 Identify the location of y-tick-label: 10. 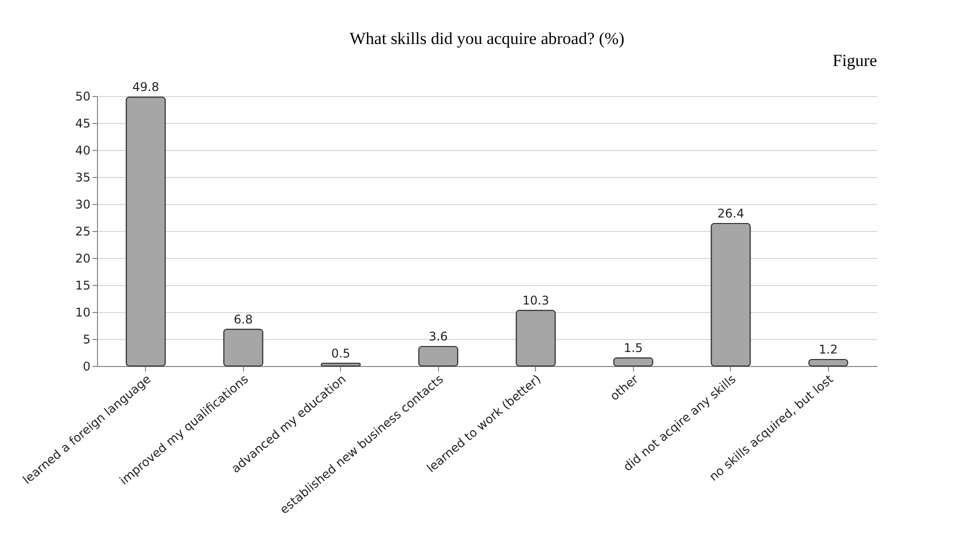
(82, 313).